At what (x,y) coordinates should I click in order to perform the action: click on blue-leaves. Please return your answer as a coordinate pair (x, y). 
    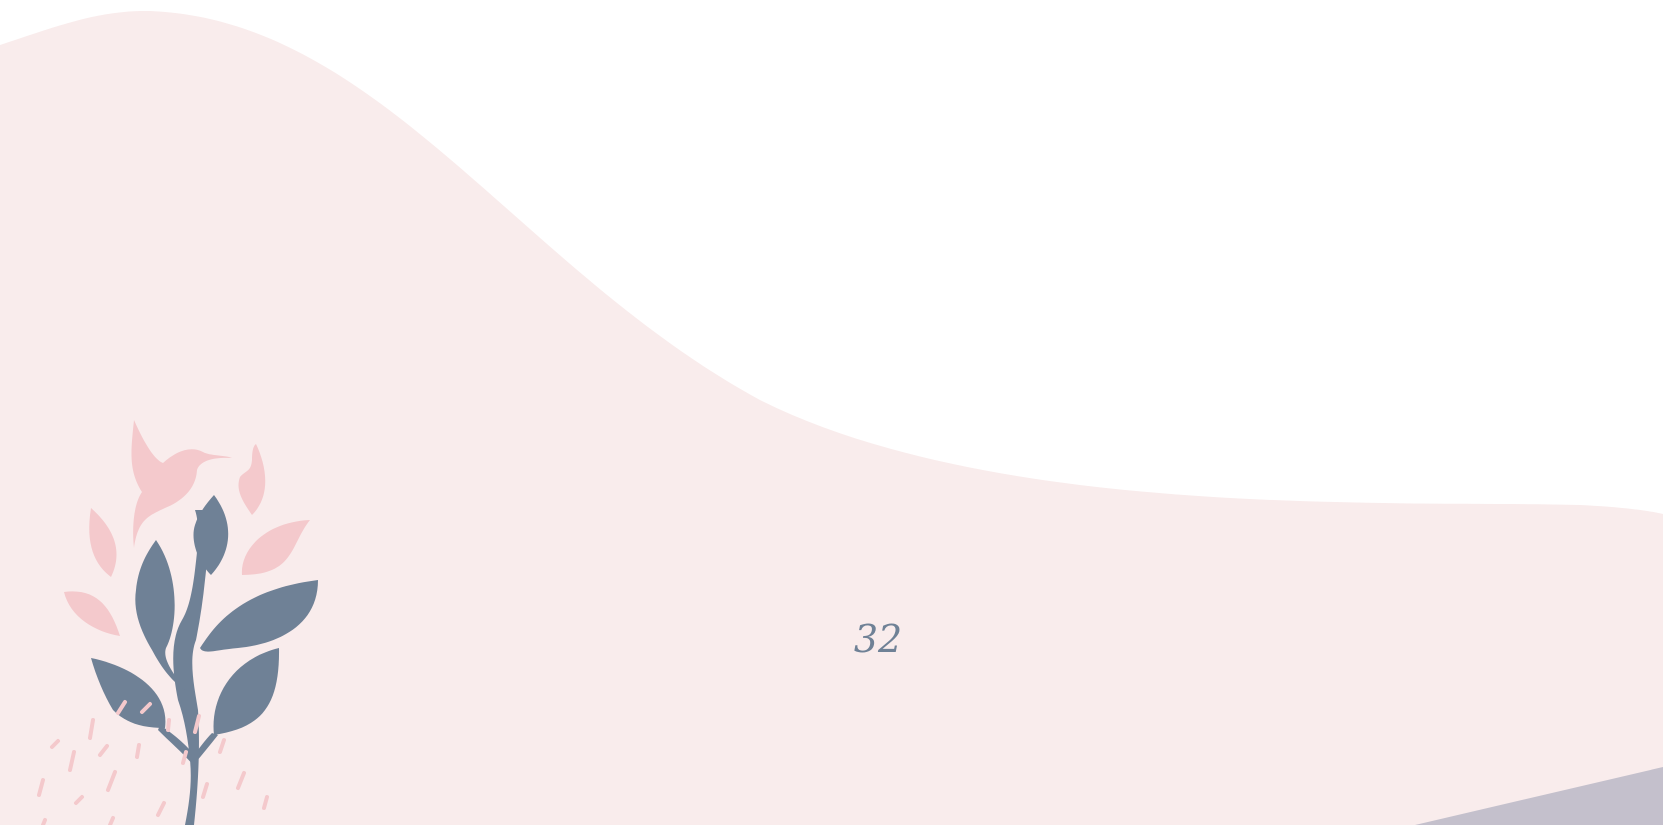
    Looking at the image, I should click on (204, 660).